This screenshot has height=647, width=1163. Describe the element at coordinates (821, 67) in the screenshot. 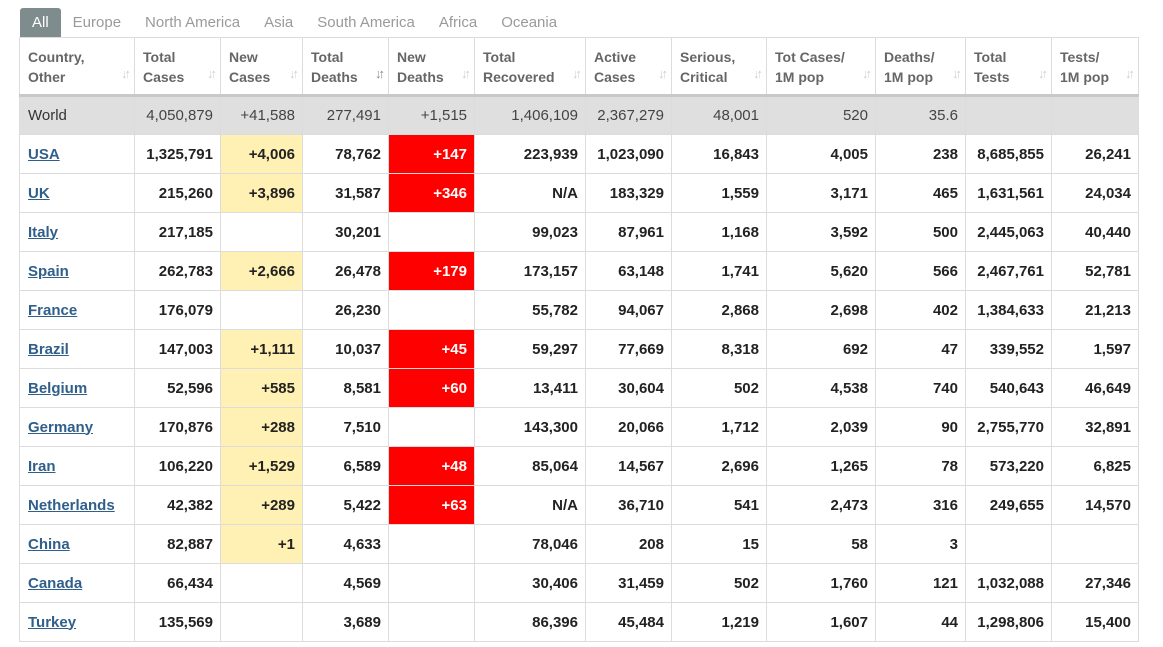

I see `header-tot-cases-per-1m: Tot Cases/1M pop ↓↑` at that location.